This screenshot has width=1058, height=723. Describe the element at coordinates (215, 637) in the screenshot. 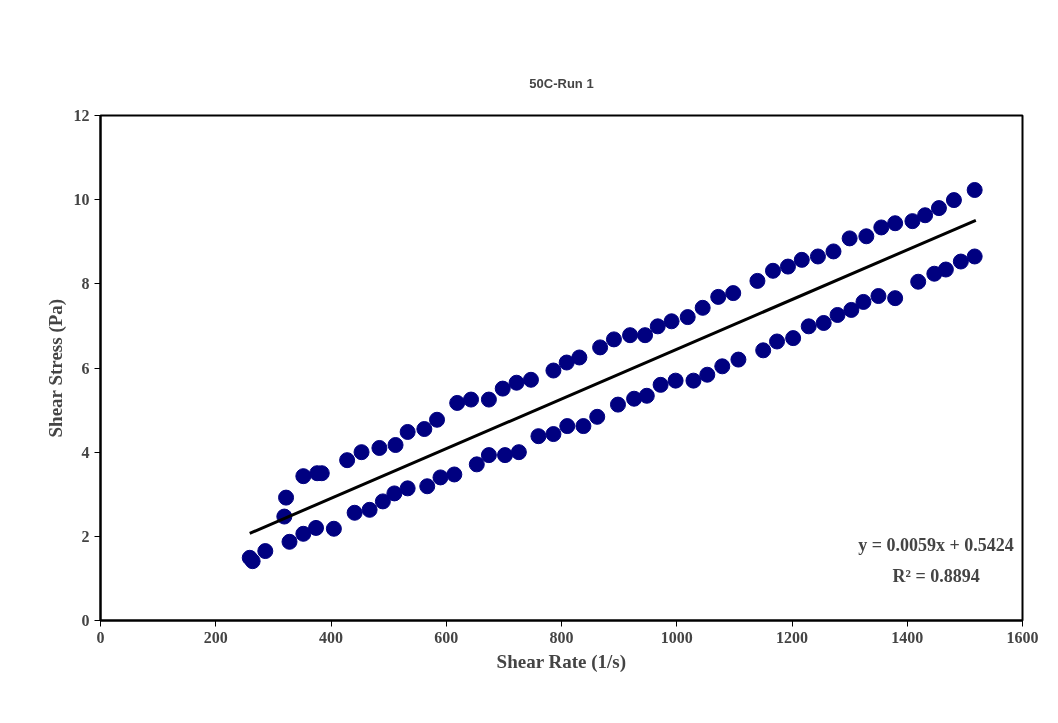

I see `x-tick-label: 200` at that location.